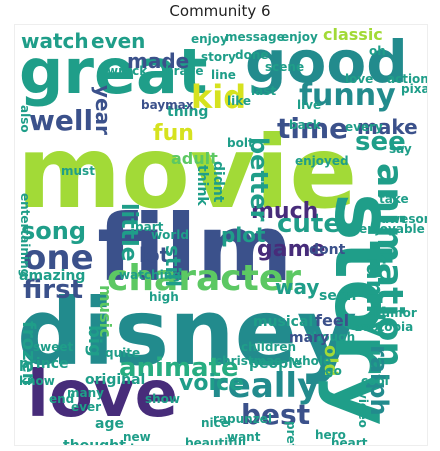 The width and height of the screenshot is (440, 451). What do you see at coordinates (291, 433) in the screenshot?
I see `word-pretty: pretty` at bounding box center [291, 433].